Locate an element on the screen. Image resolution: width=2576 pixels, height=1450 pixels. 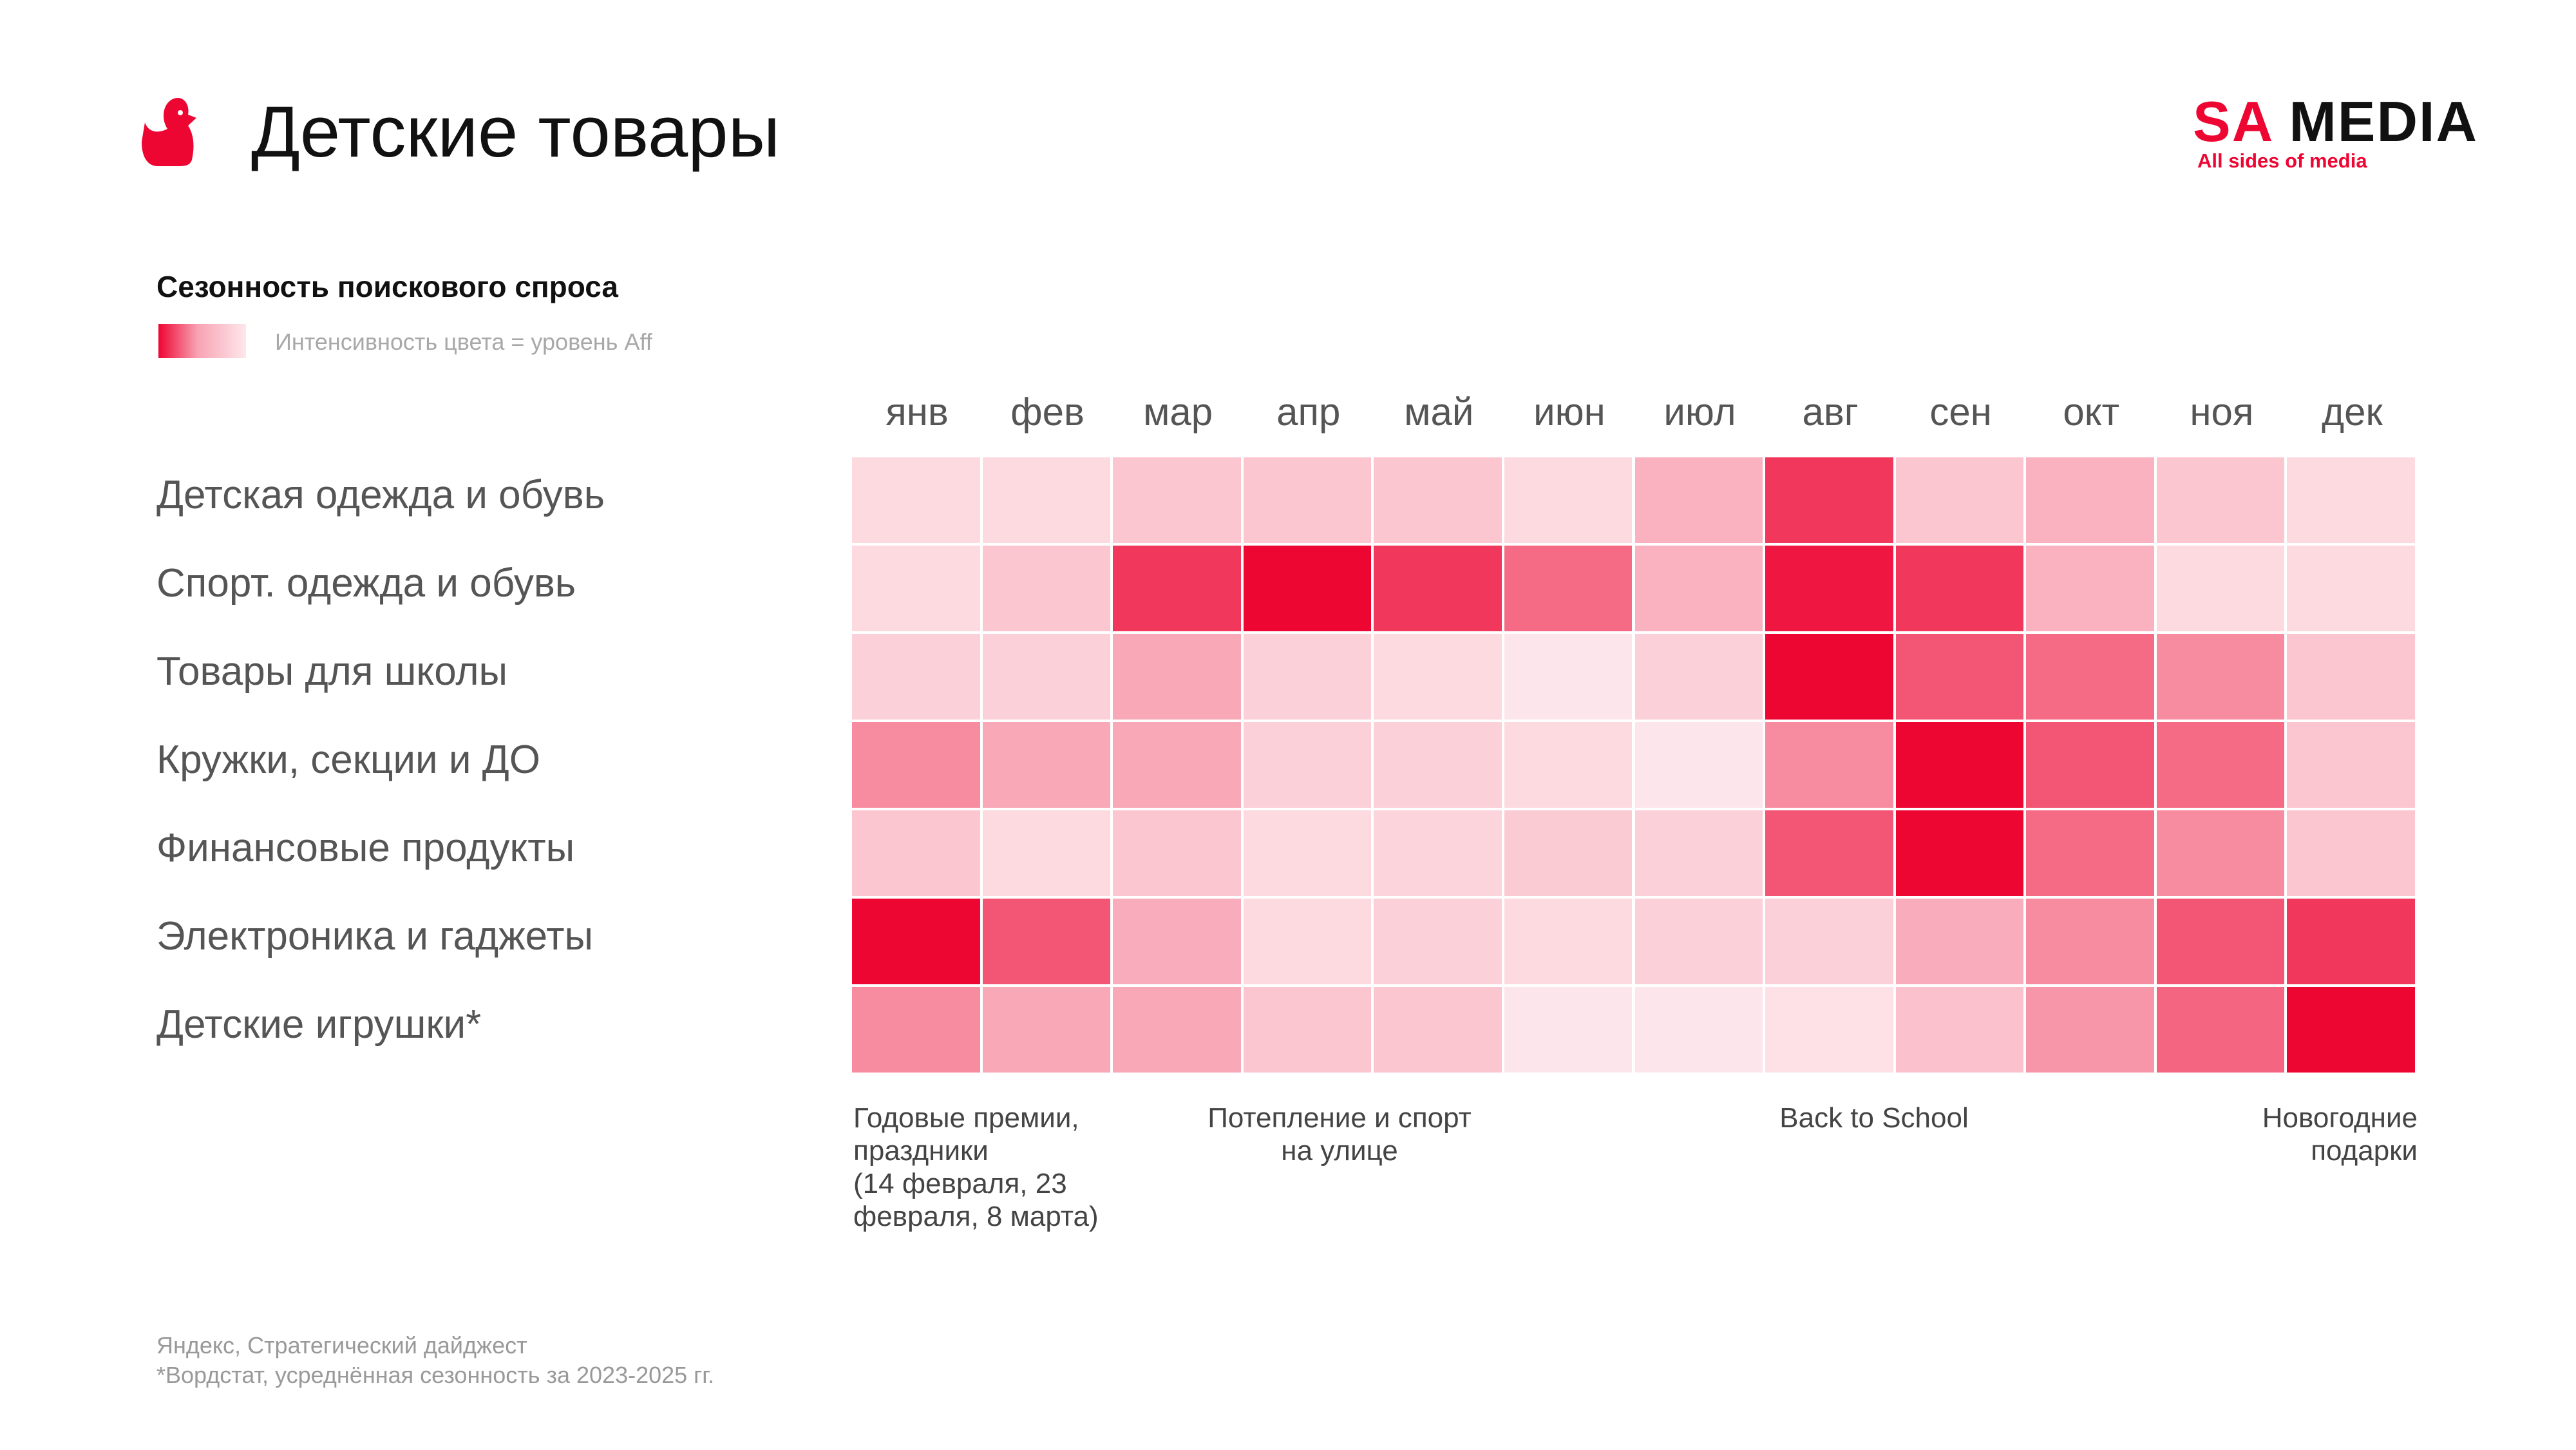
month-label: ноя is located at coordinates (2222, 412).